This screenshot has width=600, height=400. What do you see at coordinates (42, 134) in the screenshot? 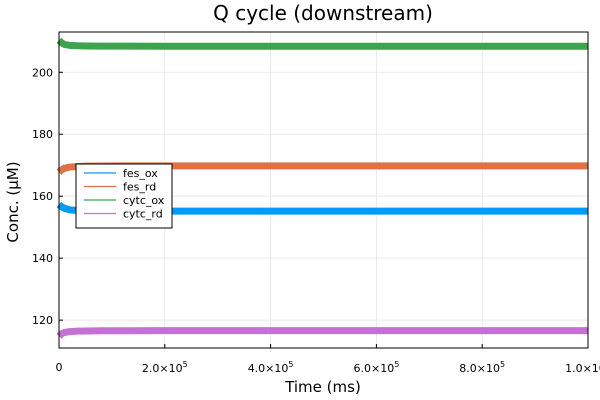
I see `y-tick-label: 180` at bounding box center [42, 134].